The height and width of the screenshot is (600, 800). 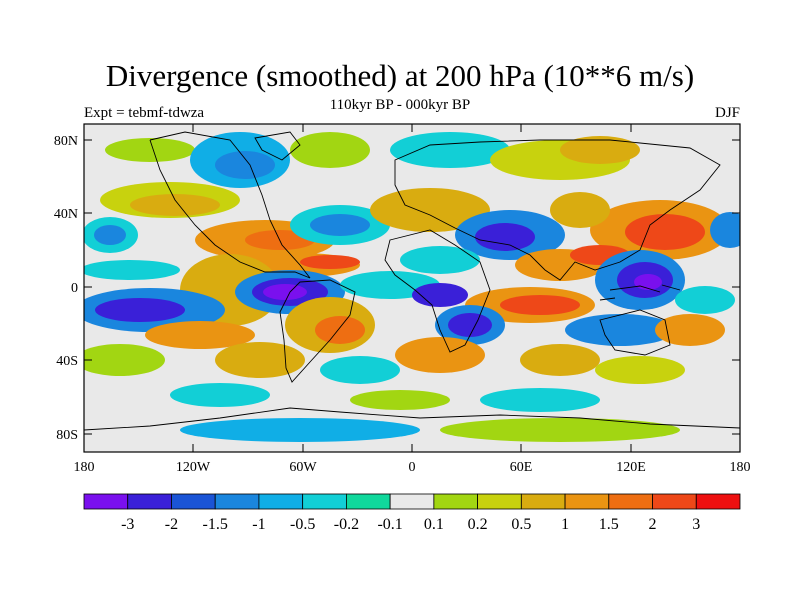 I want to click on lon-tick-180E: 180, so click(x=740, y=459).